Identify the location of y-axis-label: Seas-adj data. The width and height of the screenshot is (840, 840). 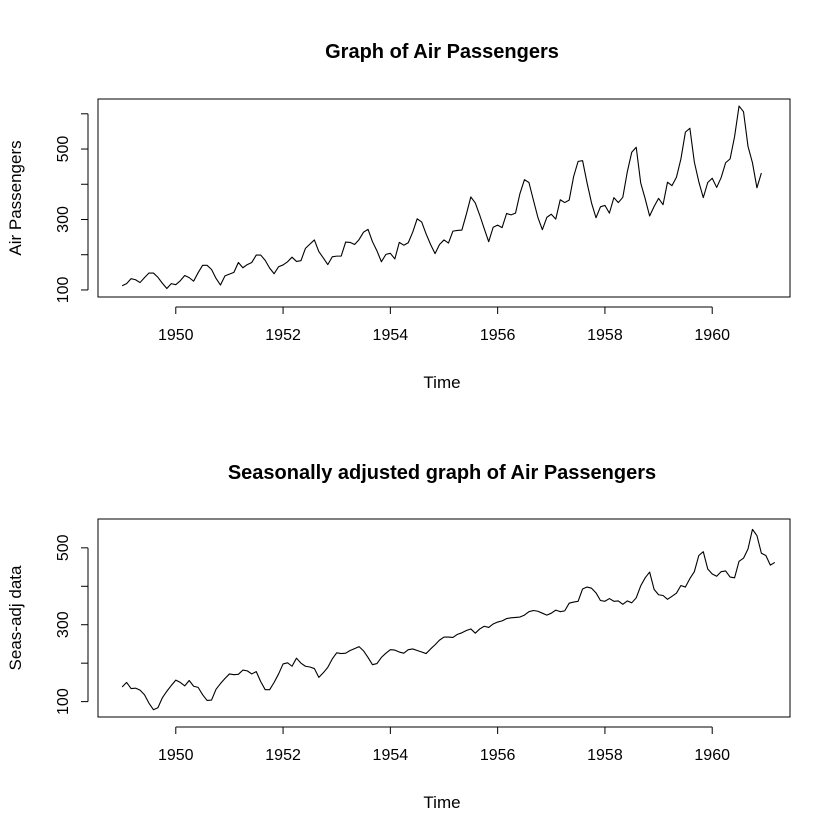
(15, 617).